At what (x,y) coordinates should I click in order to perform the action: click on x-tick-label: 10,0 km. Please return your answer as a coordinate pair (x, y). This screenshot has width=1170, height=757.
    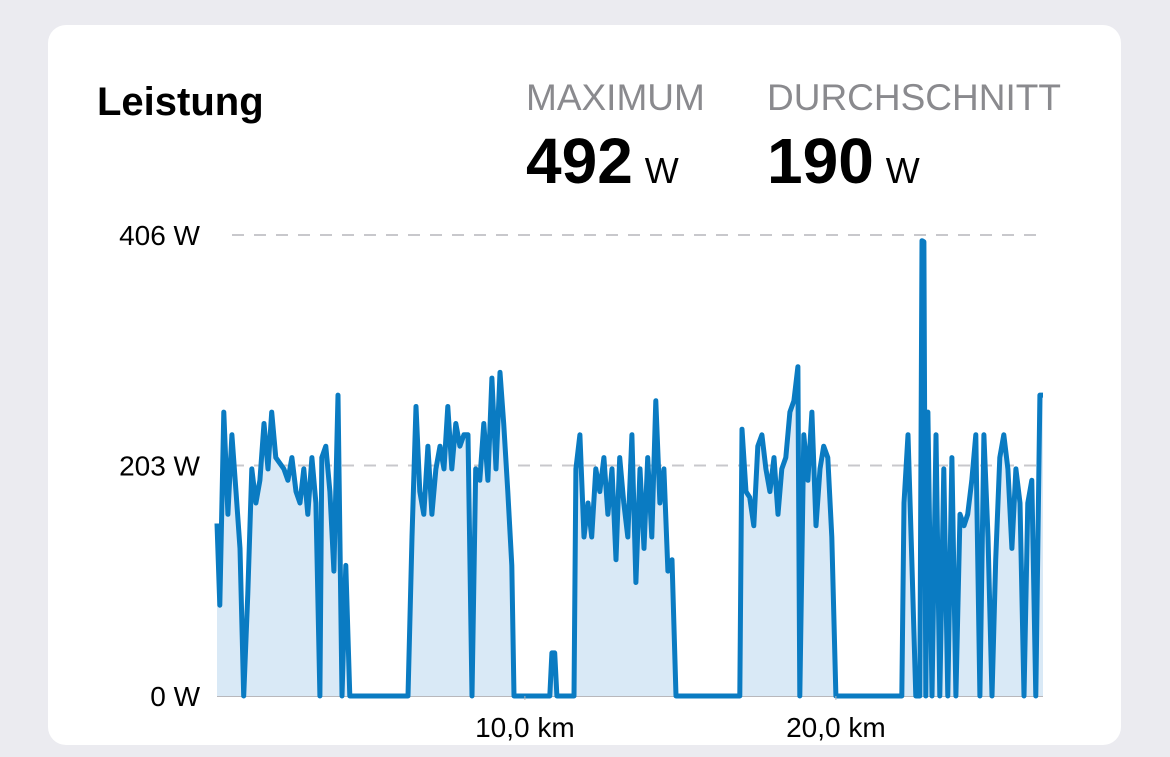
    Looking at the image, I should click on (525, 727).